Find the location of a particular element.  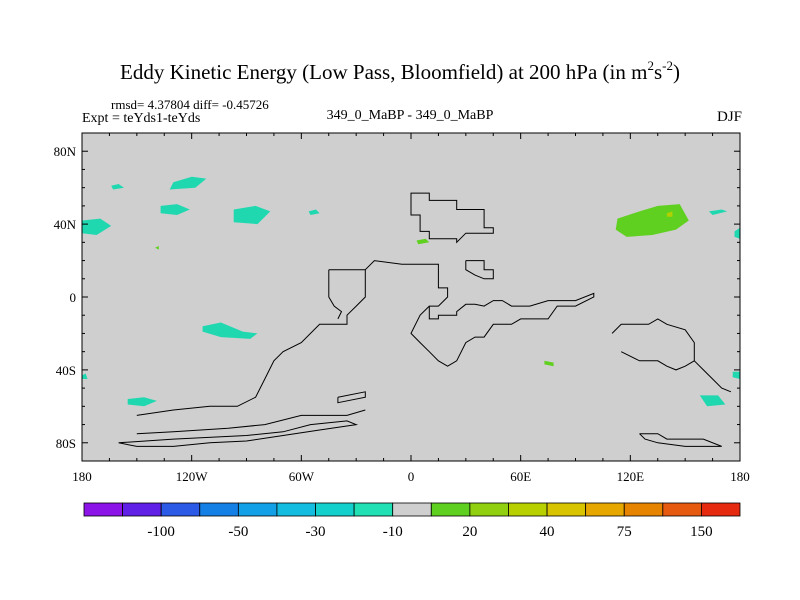

east-dateline-north-blob is located at coordinates (737, 233).